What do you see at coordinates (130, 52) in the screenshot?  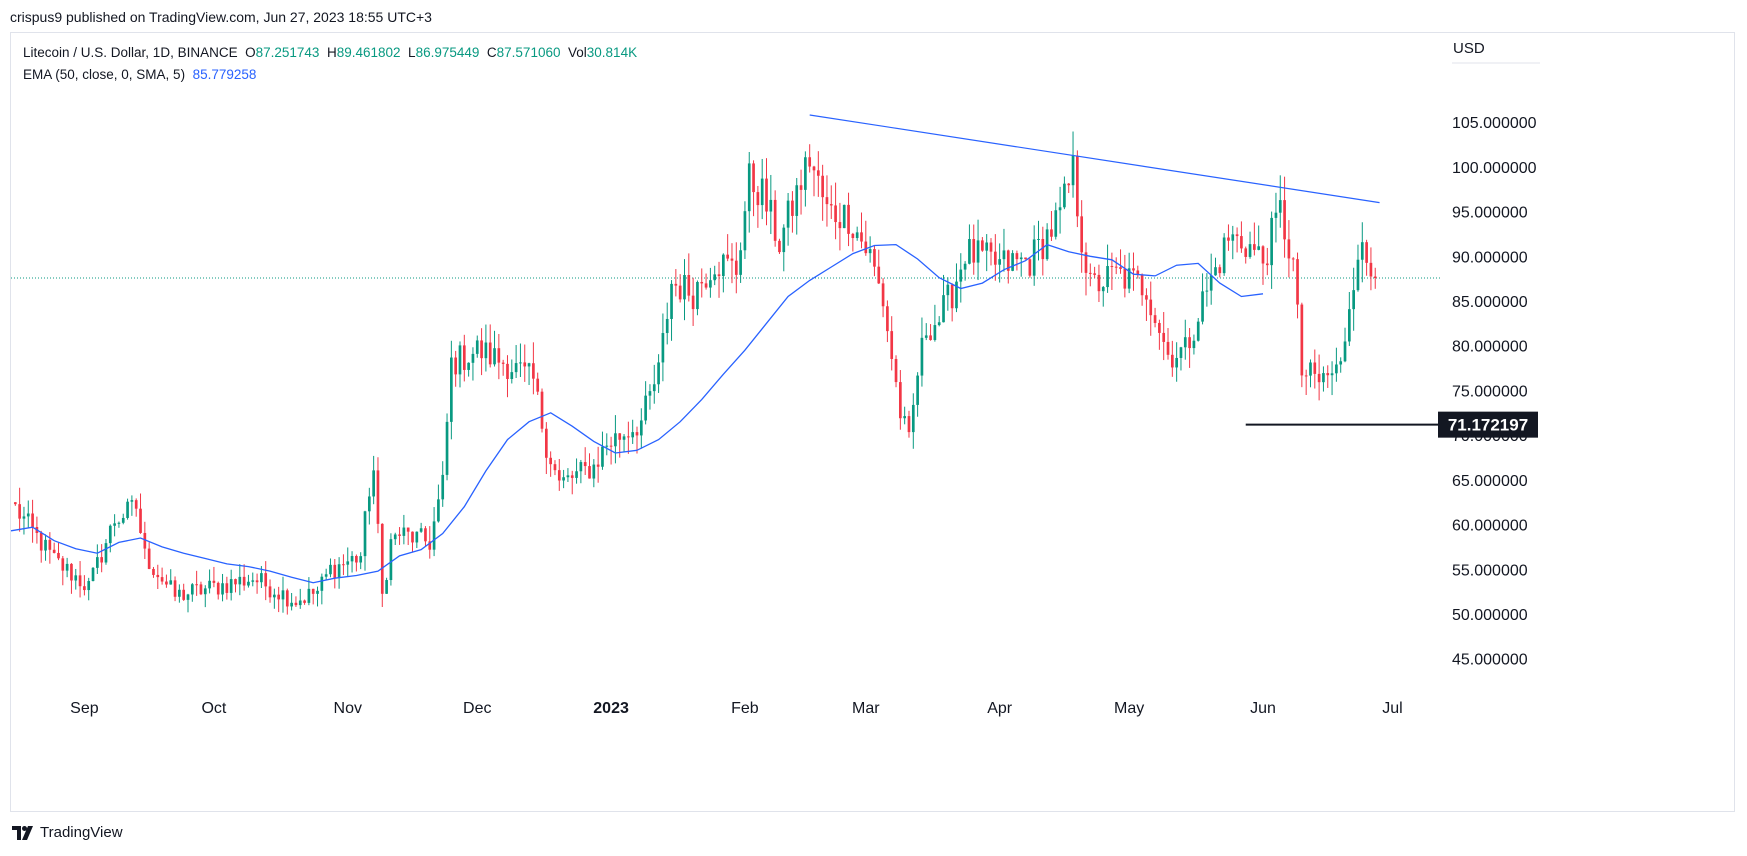 I see `symbol-title: Litecoin / U.S. Dollar, 1D, BINANCE` at bounding box center [130, 52].